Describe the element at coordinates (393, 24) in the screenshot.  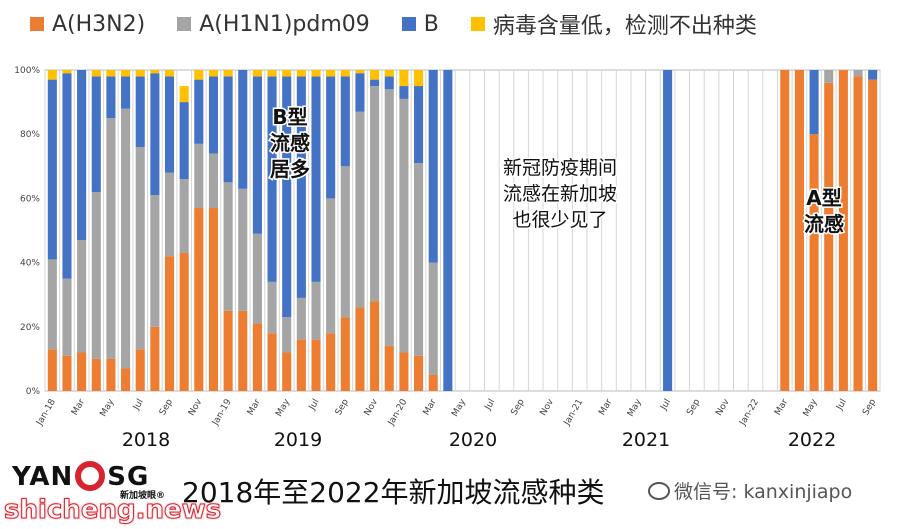
I see `chart-legend: A(H3N2) A(H1N1)pdm09 B 病毒含量低，检测不出种类` at that location.